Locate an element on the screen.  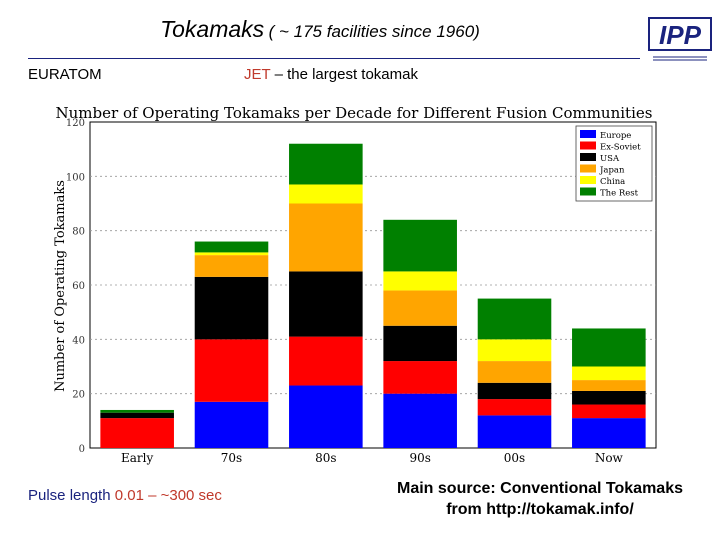
jet-caption: JET – the largest tokamak is located at coordinates (331, 74).